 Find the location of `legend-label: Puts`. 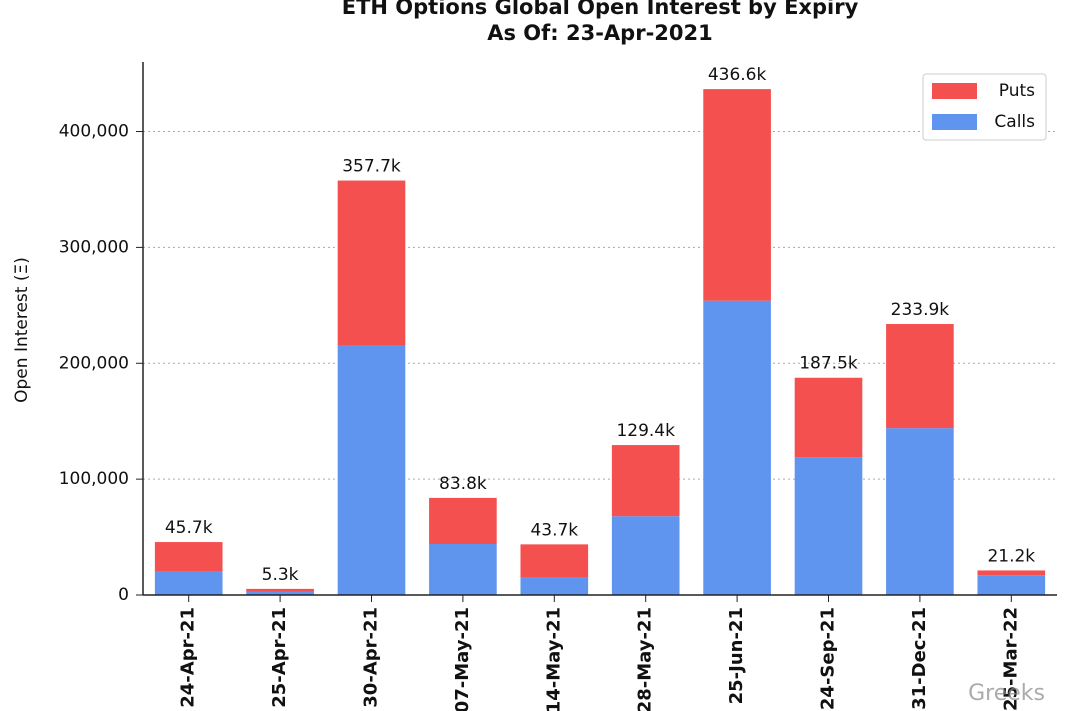

legend-label: Puts is located at coordinates (1017, 91).